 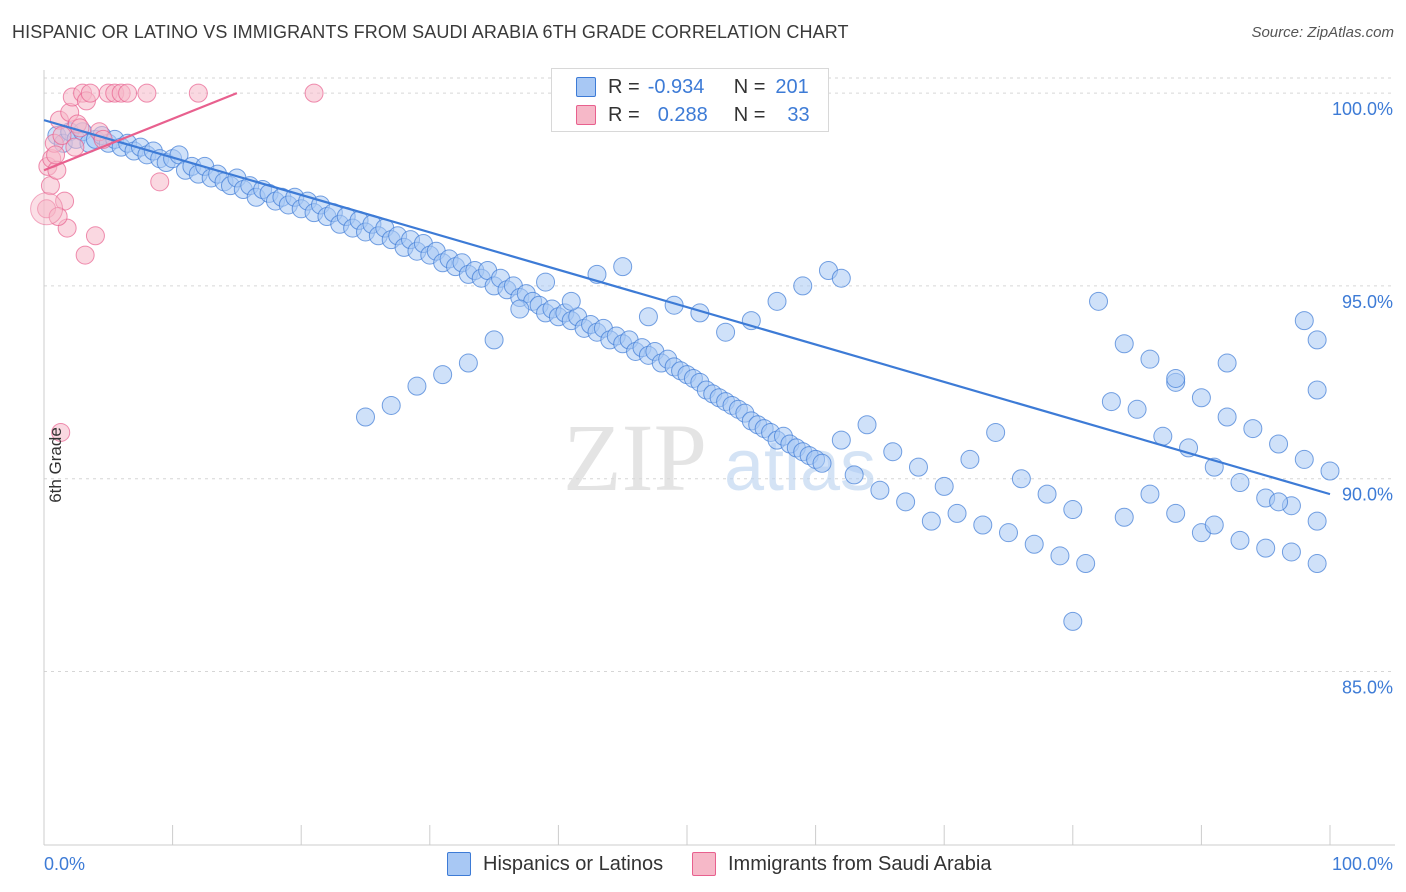 What do you see at coordinates (1322, 32) in the screenshot?
I see `source-label: Source: ZipAtlas.com` at bounding box center [1322, 32].